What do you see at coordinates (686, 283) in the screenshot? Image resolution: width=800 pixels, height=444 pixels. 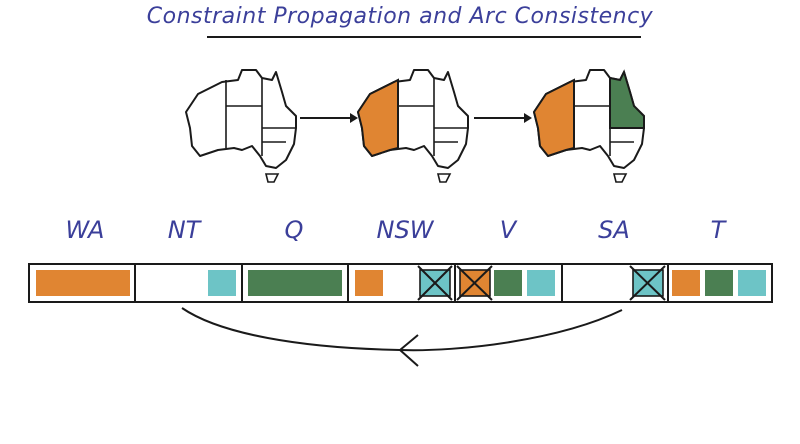 I see `t-value-orange` at bounding box center [686, 283].